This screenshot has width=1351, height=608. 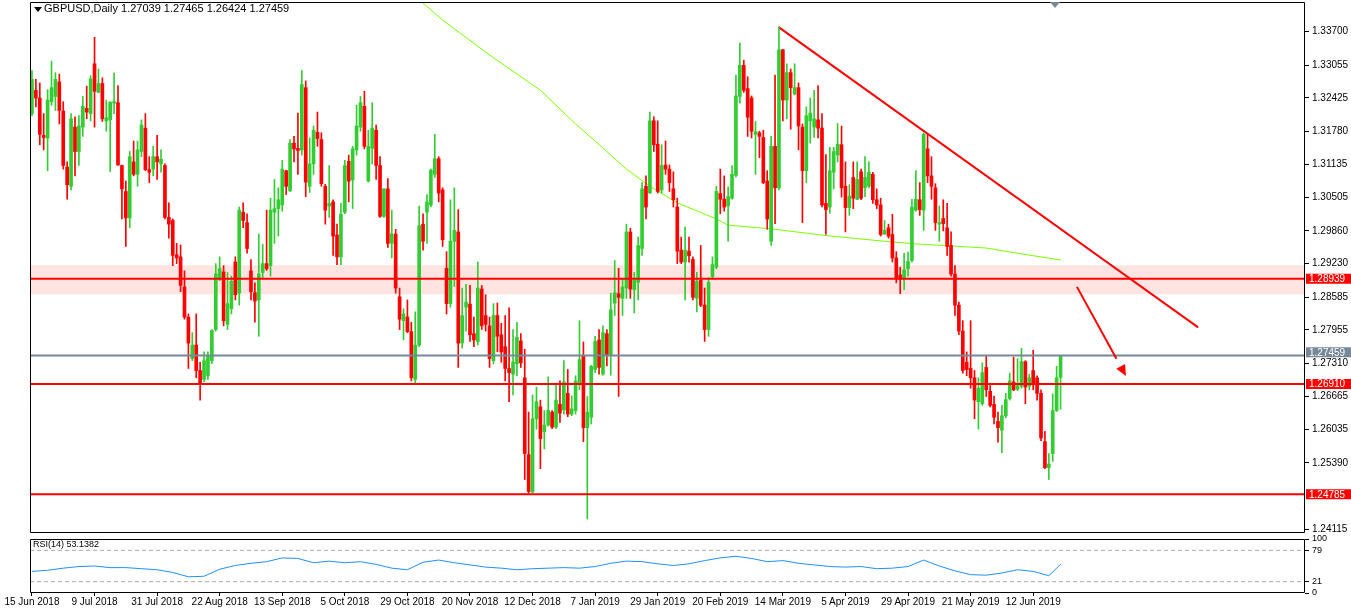 I want to click on x-tick-label: 20 Nov 2018, so click(x=470, y=601).